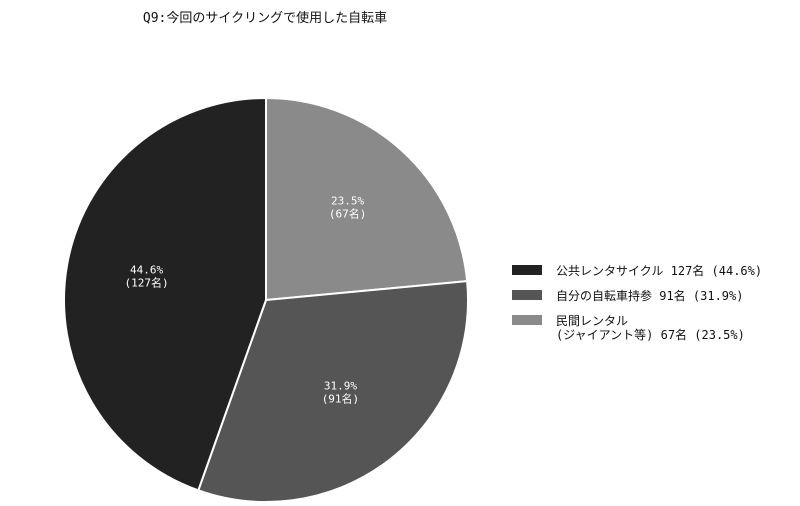  What do you see at coordinates (340, 386) in the screenshot?
I see `slice-label-pct-2: 31.9%` at bounding box center [340, 386].